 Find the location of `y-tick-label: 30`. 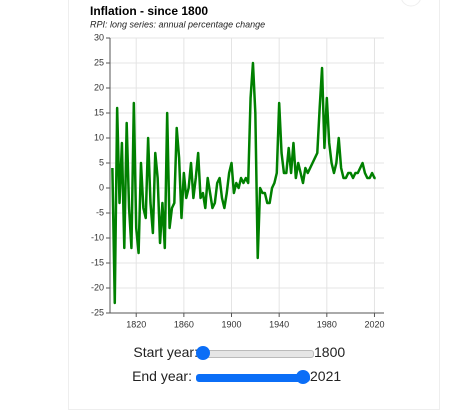

y-tick-label: 30 is located at coordinates (99, 37).